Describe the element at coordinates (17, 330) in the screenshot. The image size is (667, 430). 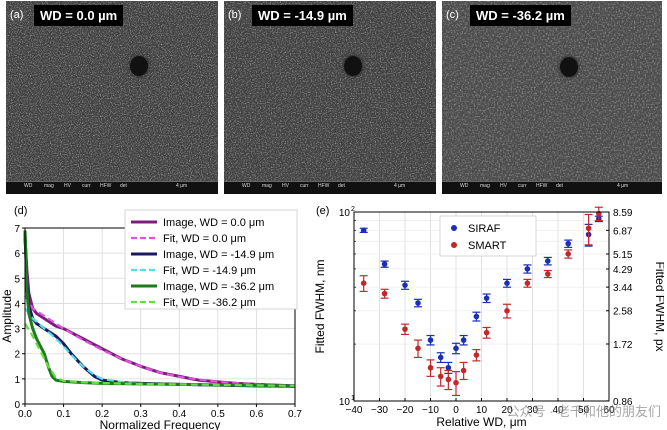
I see `y-tick-label: 3` at that location.